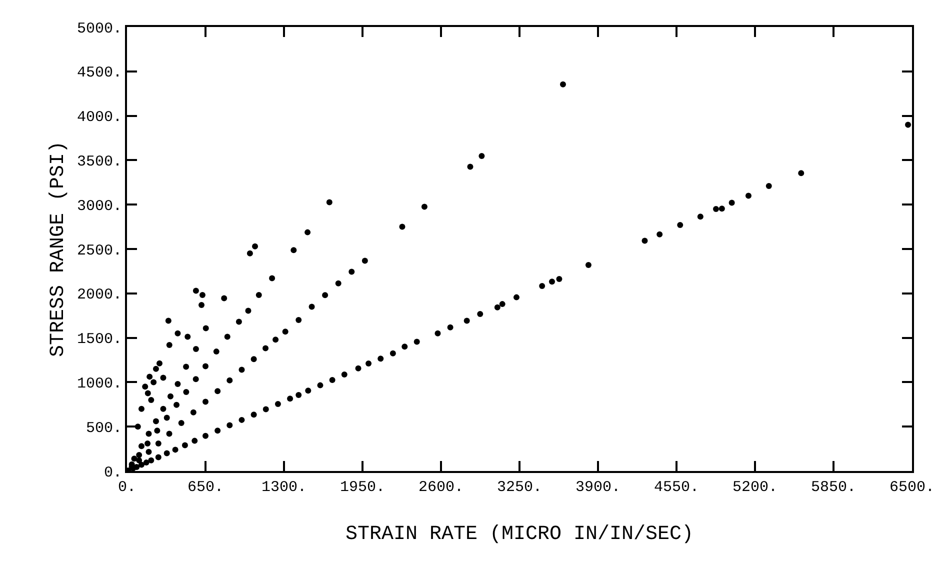  Describe the element at coordinates (99, 117) in the screenshot. I see `y-tick-label: 4000.` at that location.